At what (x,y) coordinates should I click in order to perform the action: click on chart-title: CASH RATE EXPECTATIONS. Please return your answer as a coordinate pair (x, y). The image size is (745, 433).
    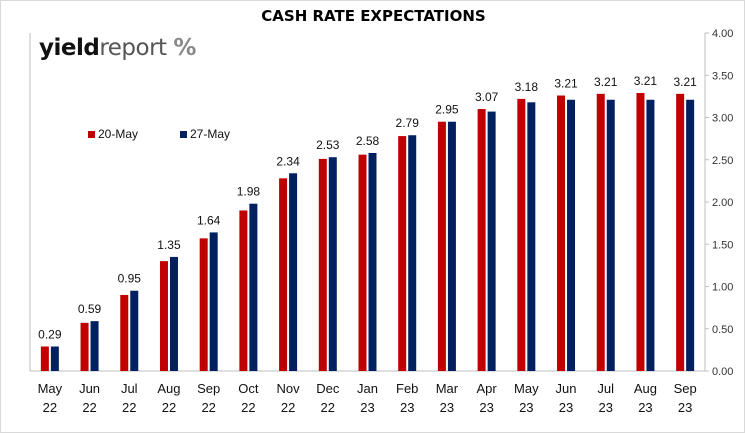
    Looking at the image, I should click on (373, 16).